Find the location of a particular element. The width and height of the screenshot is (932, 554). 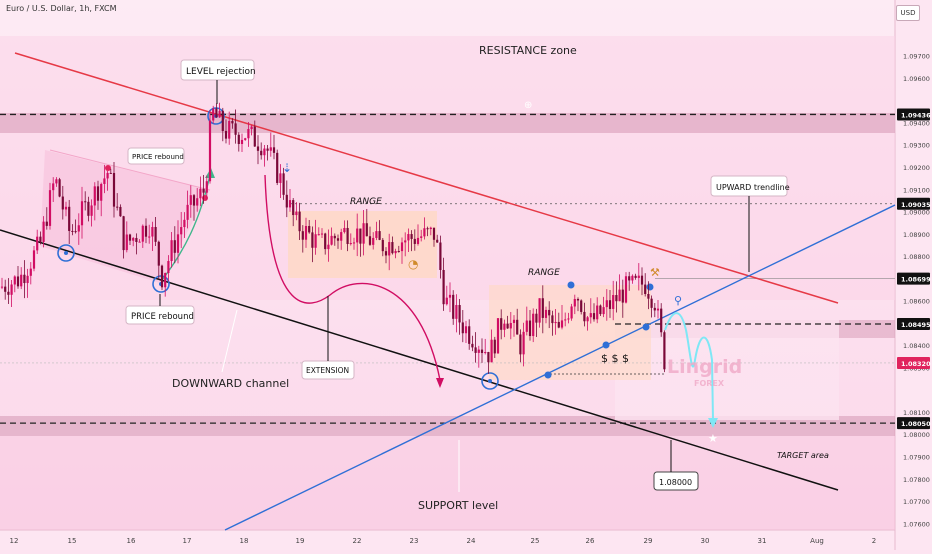

resistance-zone-label: RESISTANCE zone is located at coordinates (528, 50).